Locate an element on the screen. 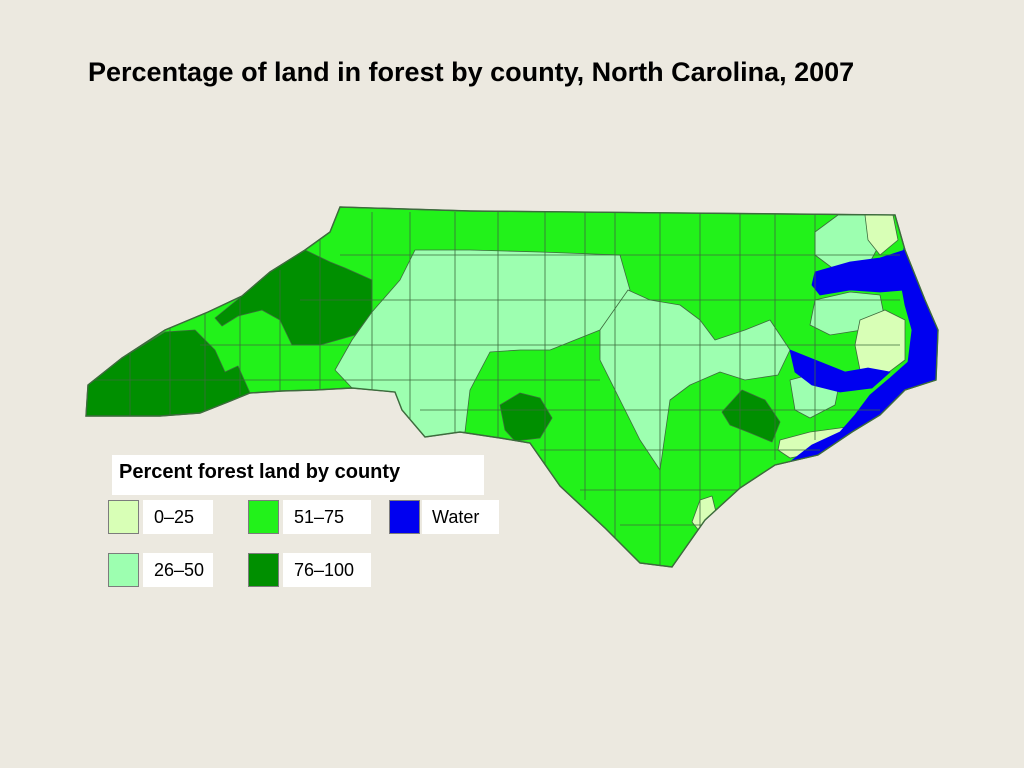 The height and width of the screenshot is (768, 1024). legend-label-0-25: 0–25 is located at coordinates (178, 517).